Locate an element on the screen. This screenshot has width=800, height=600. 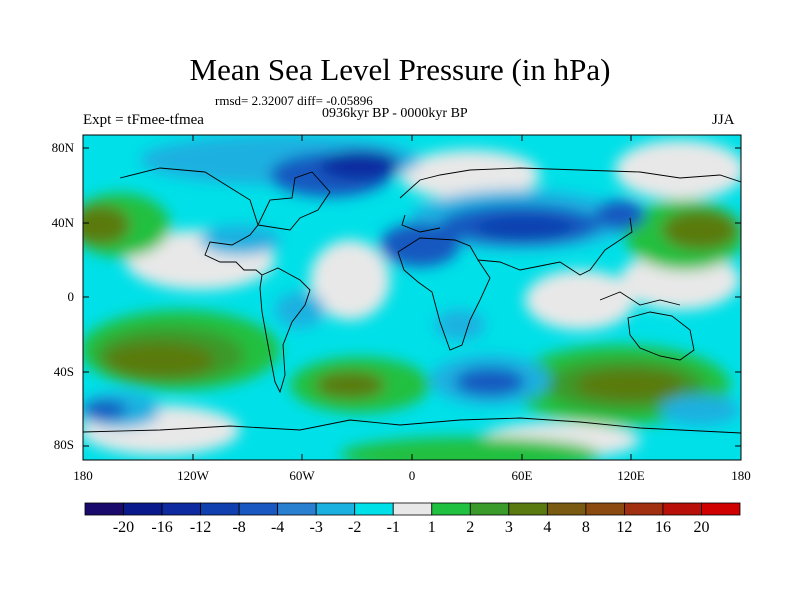
period-text: 0936kyr BP - 0000kyr BP is located at coordinates (395, 113).